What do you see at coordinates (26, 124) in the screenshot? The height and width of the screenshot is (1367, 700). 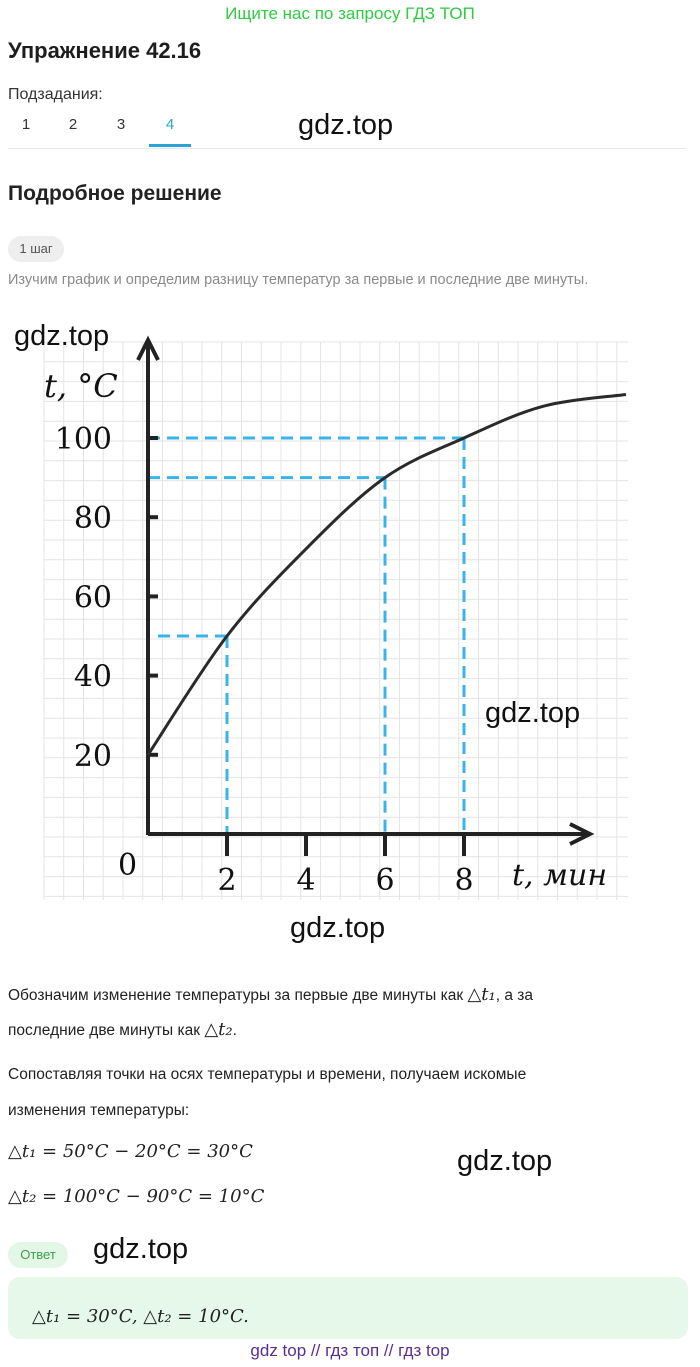 I see `subtask-tab-1: 1` at bounding box center [26, 124].